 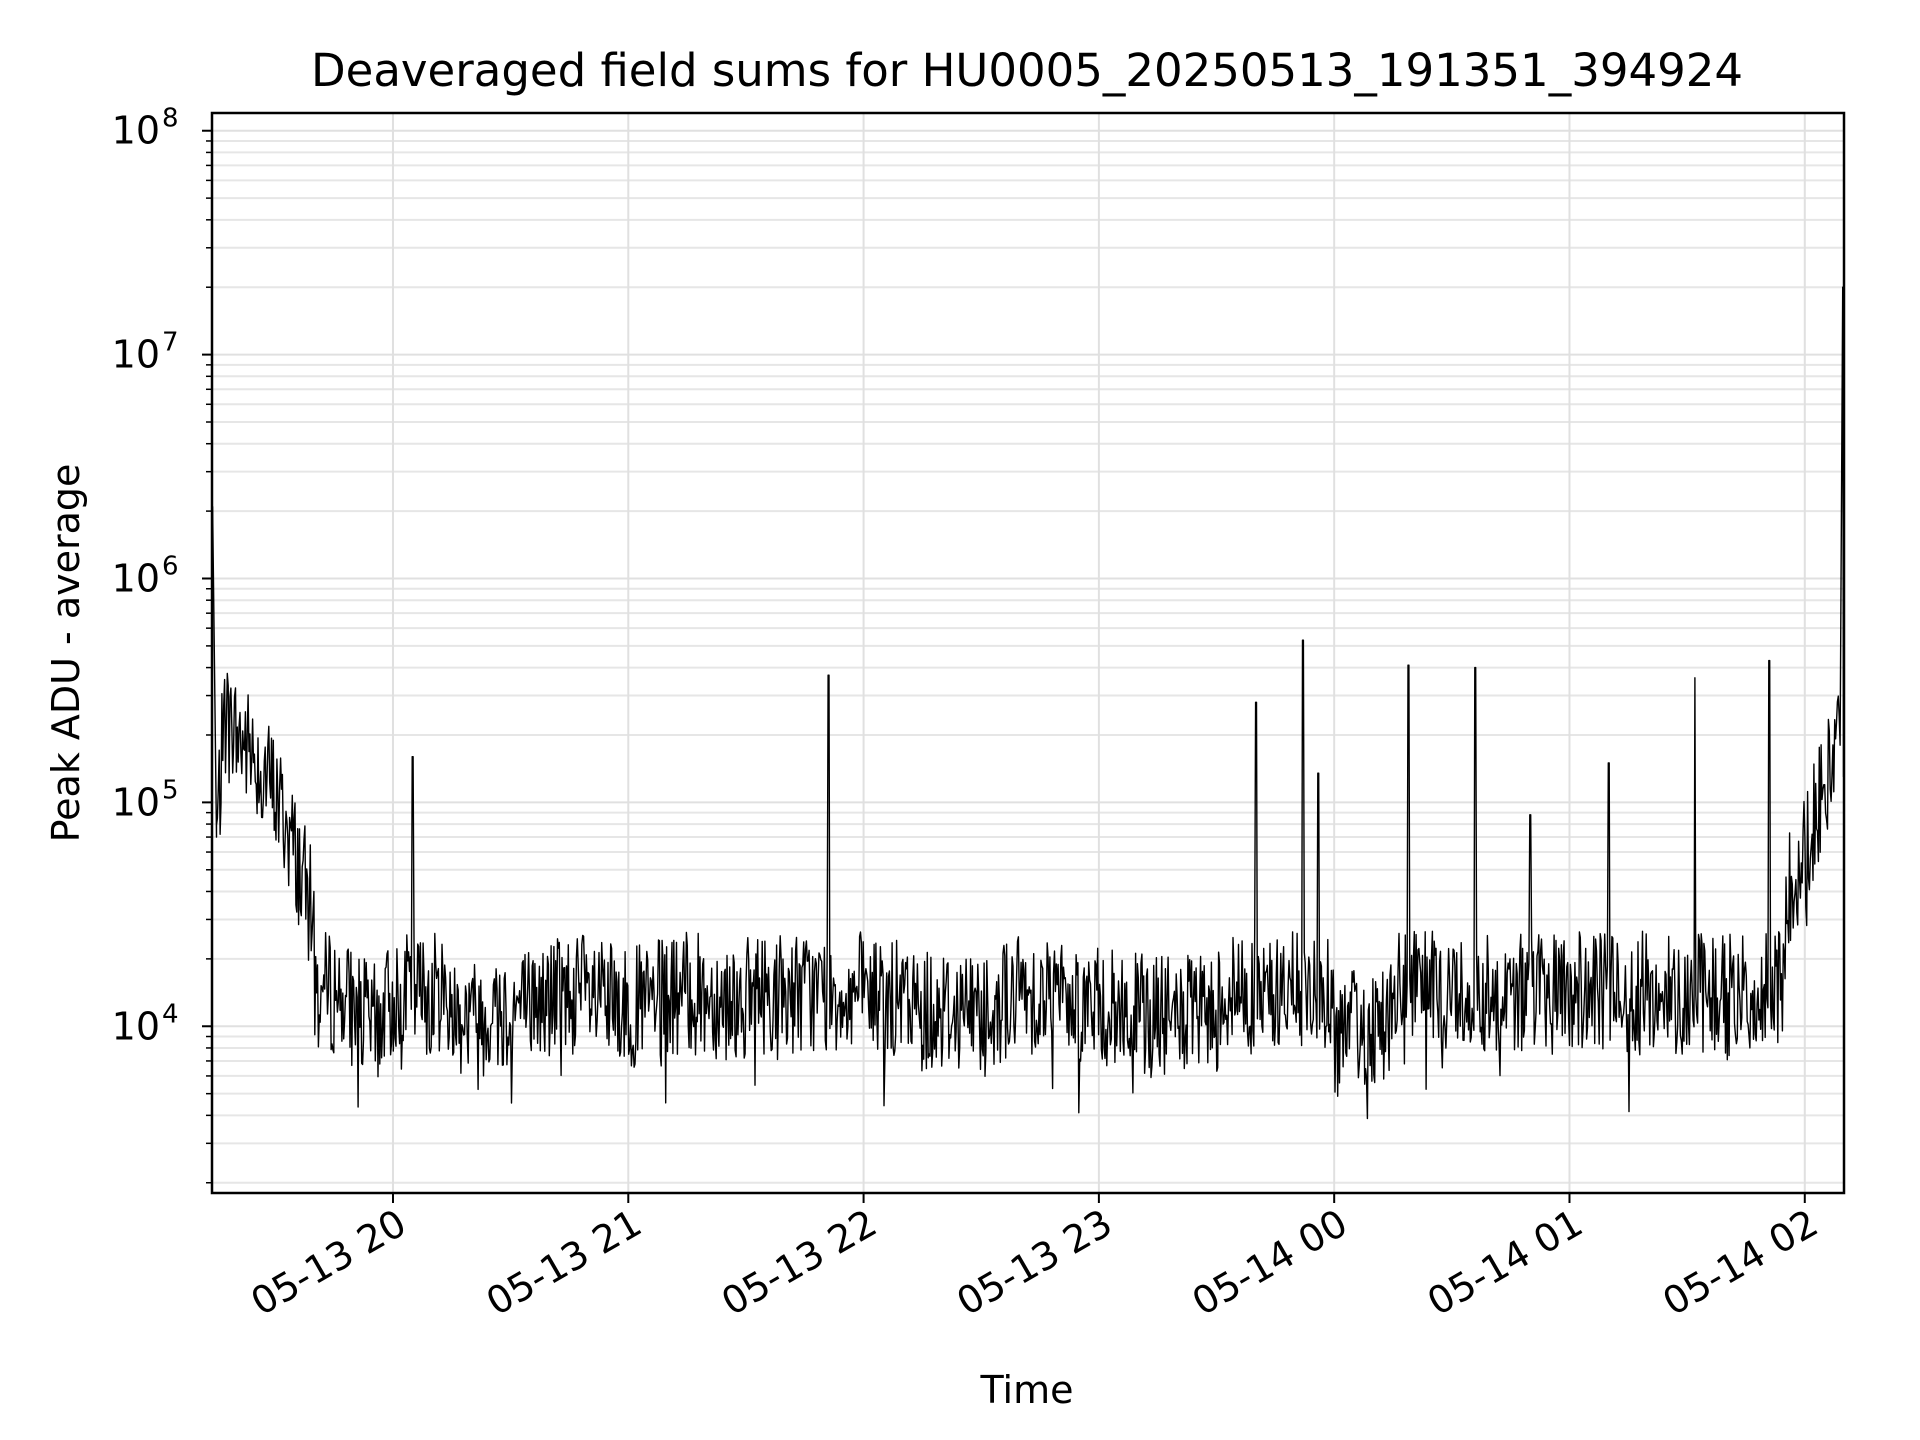 I want to click on y-tick-exponent: 4, so click(x=170, y=1014).